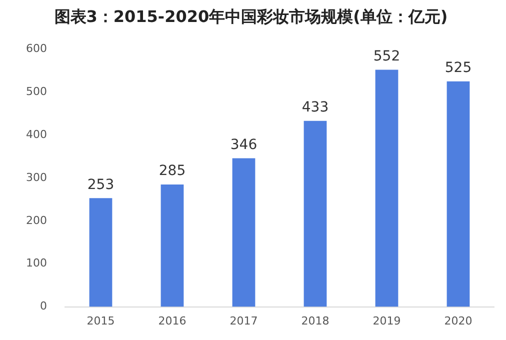  Describe the element at coordinates (386, 56) in the screenshot. I see `data-label: 552` at that location.